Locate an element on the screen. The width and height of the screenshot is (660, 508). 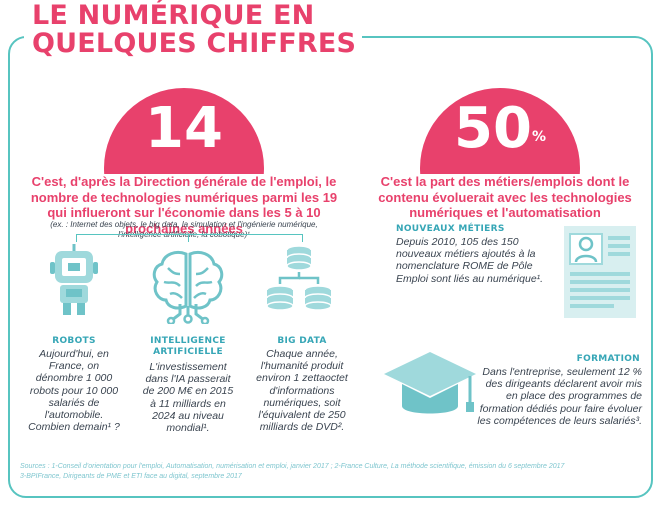
page-title-line2: QUELQUES CHIFFRES is located at coordinates (194, 43).